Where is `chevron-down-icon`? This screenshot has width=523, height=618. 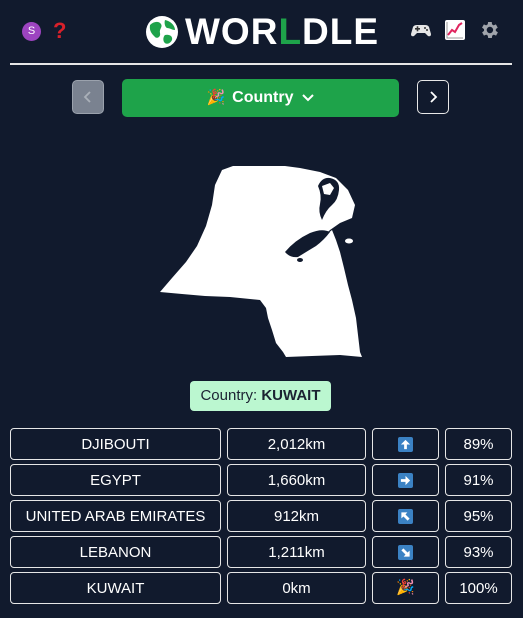
chevron-down-icon is located at coordinates (307, 98).